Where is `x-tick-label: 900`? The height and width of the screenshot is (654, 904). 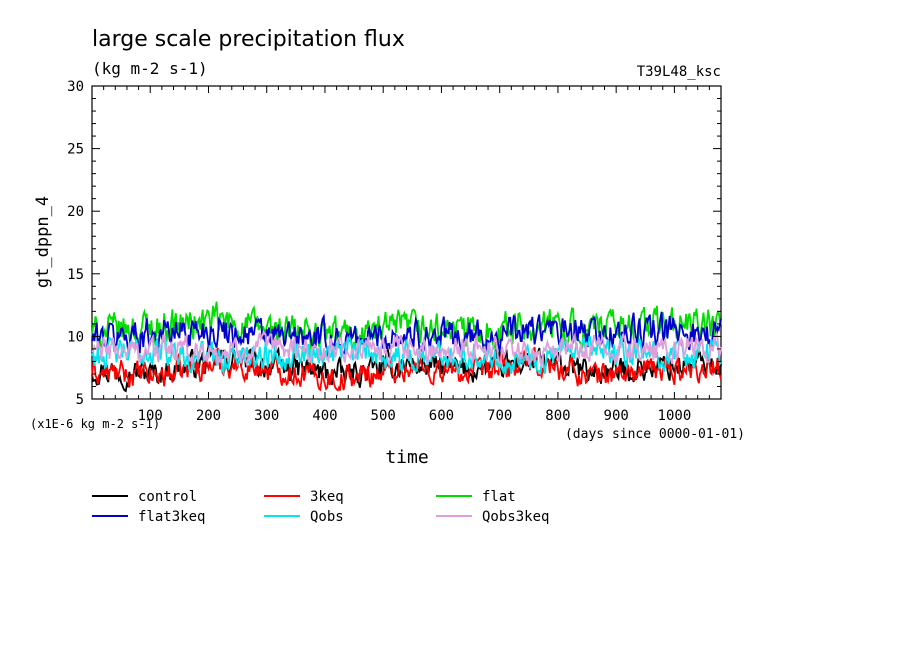 x-tick-label: 900 is located at coordinates (616, 416).